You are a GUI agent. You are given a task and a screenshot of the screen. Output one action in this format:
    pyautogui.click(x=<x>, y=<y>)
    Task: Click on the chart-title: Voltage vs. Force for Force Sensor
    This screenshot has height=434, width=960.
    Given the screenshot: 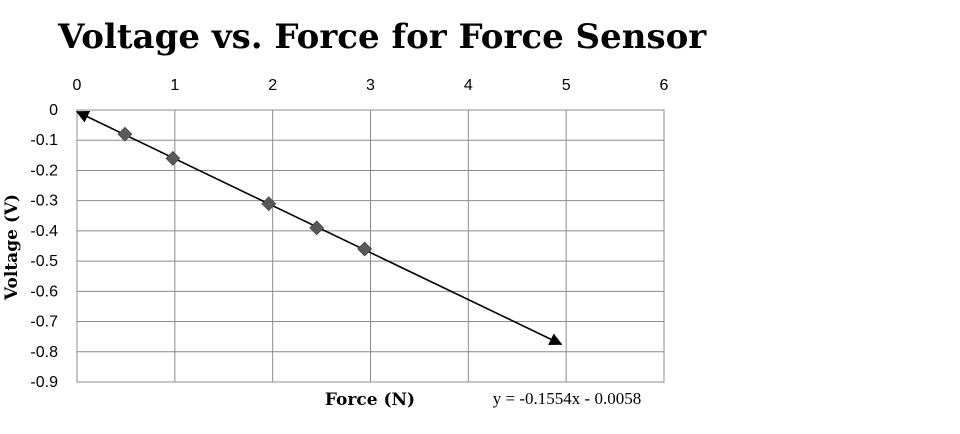 What is the action you would take?
    pyautogui.click(x=382, y=37)
    